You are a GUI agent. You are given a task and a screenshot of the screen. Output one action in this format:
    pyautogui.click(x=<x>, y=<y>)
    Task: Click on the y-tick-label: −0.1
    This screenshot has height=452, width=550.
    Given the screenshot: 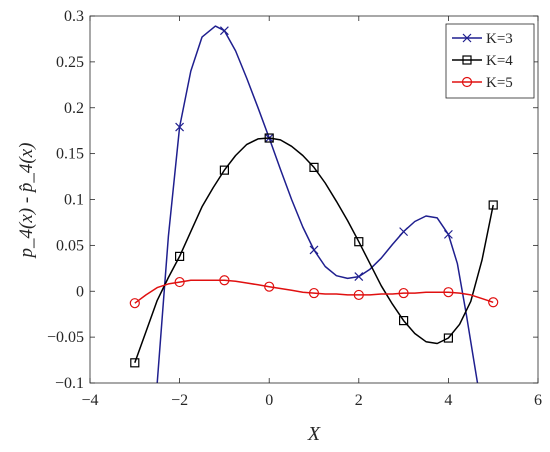 What is the action you would take?
    pyautogui.click(x=69, y=383)
    